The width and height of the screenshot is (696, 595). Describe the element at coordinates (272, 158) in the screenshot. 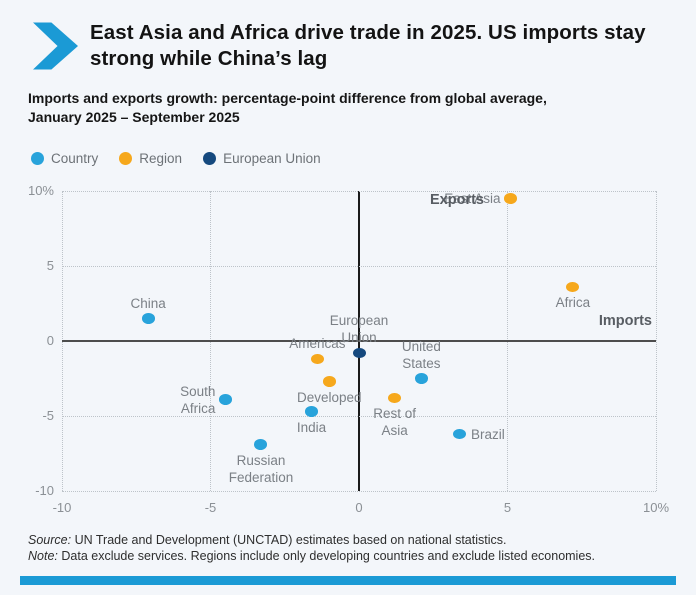

I see `legend-label: European Union` at that location.